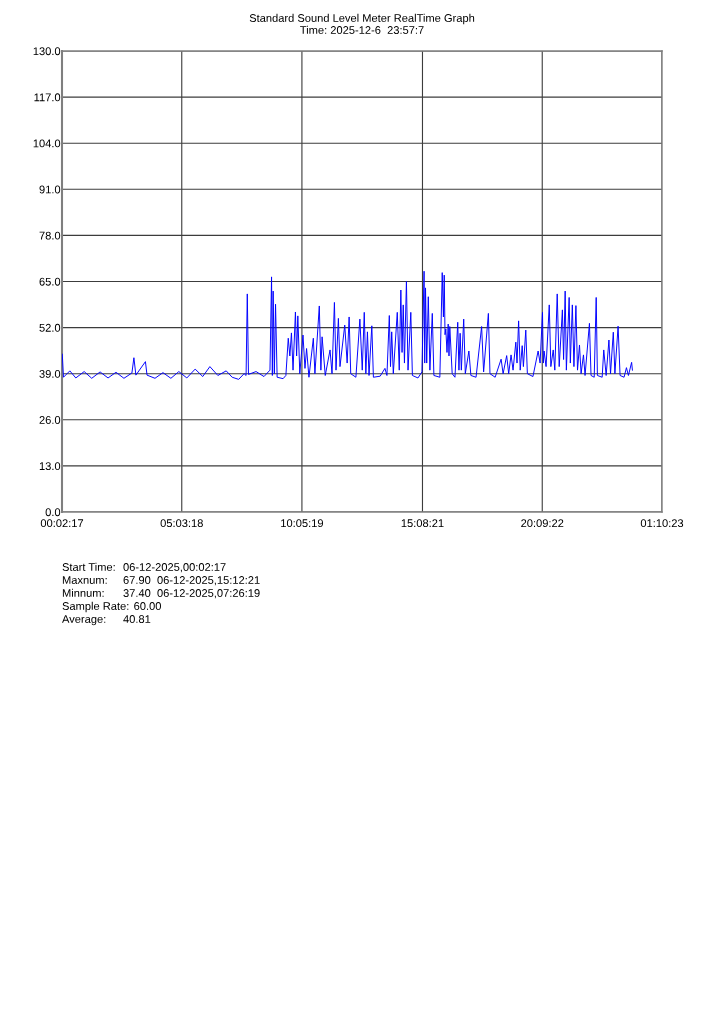  Describe the element at coordinates (111, 607) in the screenshot. I see `text: Sample Rate: 60.00` at that location.